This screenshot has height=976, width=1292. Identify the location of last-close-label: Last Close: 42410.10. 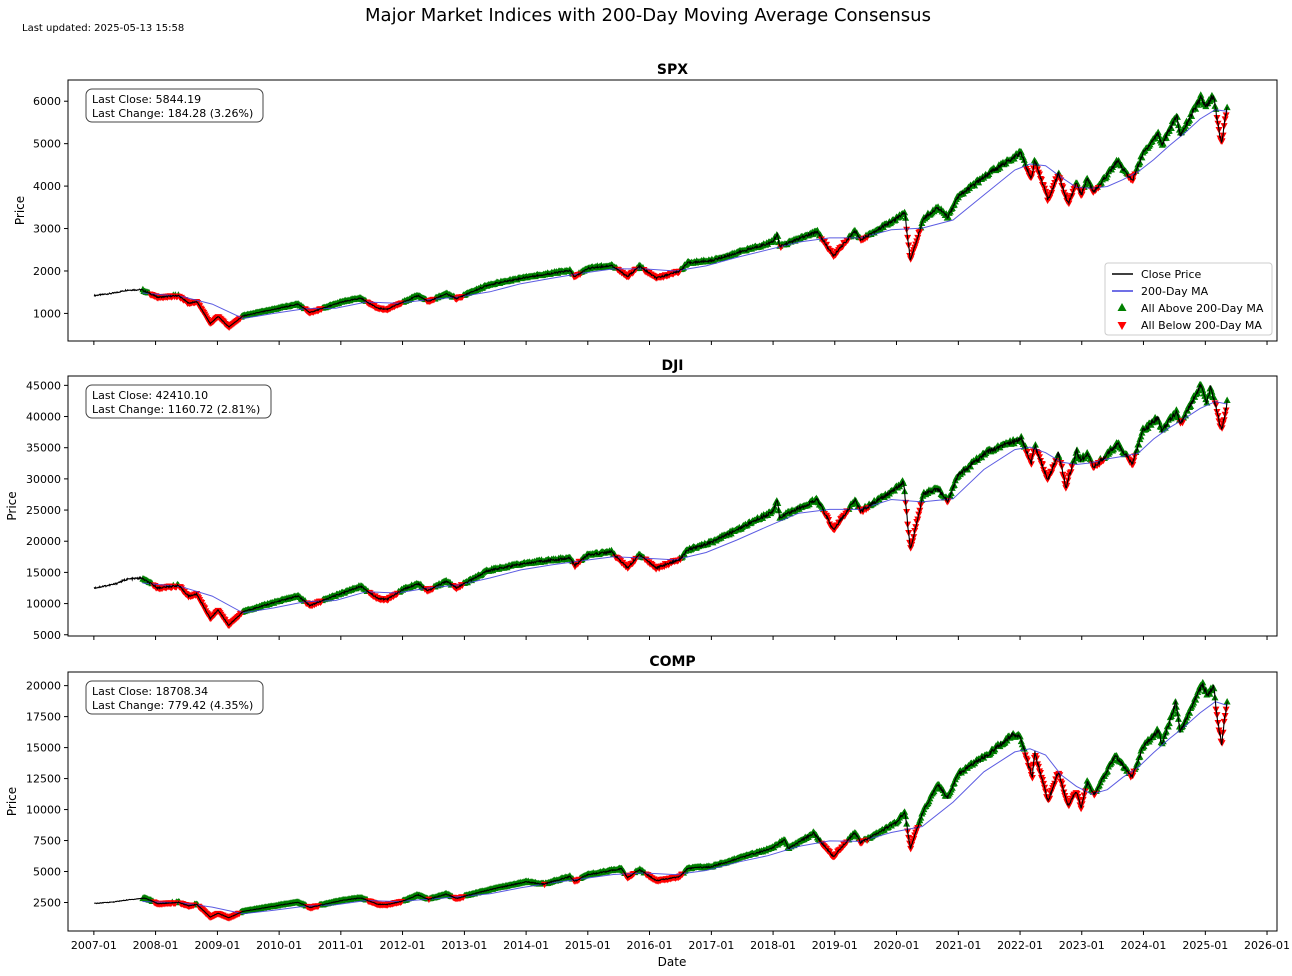
(150, 395).